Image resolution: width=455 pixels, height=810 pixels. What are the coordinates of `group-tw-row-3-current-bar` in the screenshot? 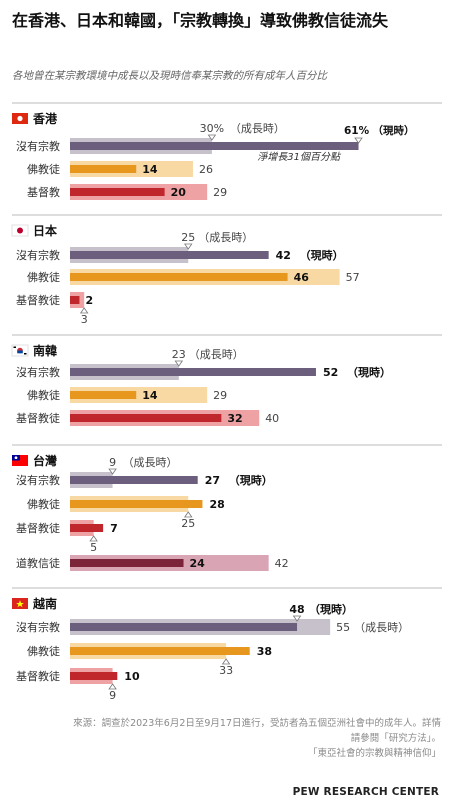 It's located at (127, 563).